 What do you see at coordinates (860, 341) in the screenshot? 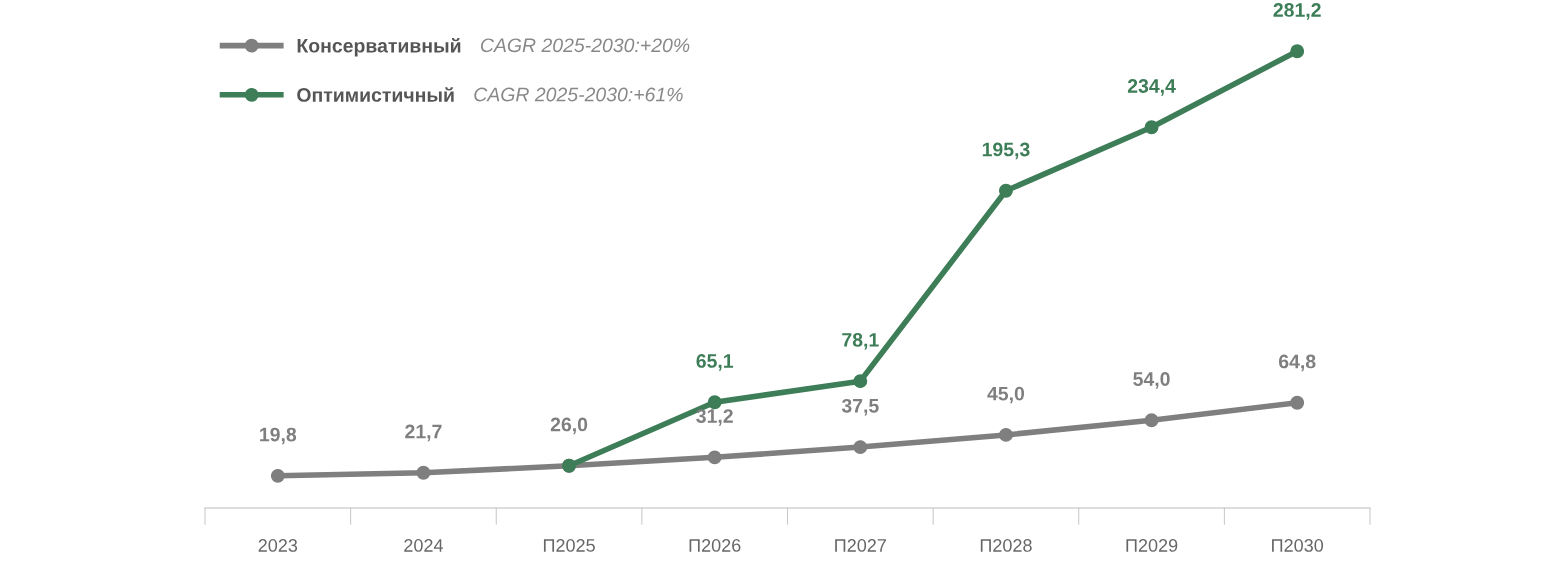
I see `data-label: 78,1` at bounding box center [860, 341].